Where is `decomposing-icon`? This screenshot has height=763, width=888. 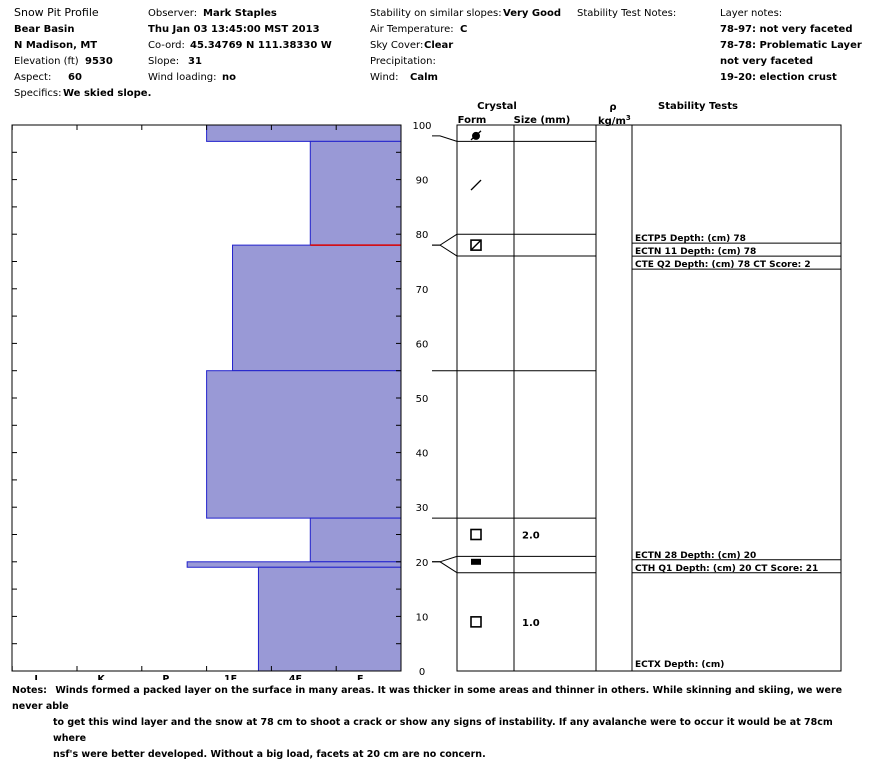 decomposing-icon is located at coordinates (476, 185).